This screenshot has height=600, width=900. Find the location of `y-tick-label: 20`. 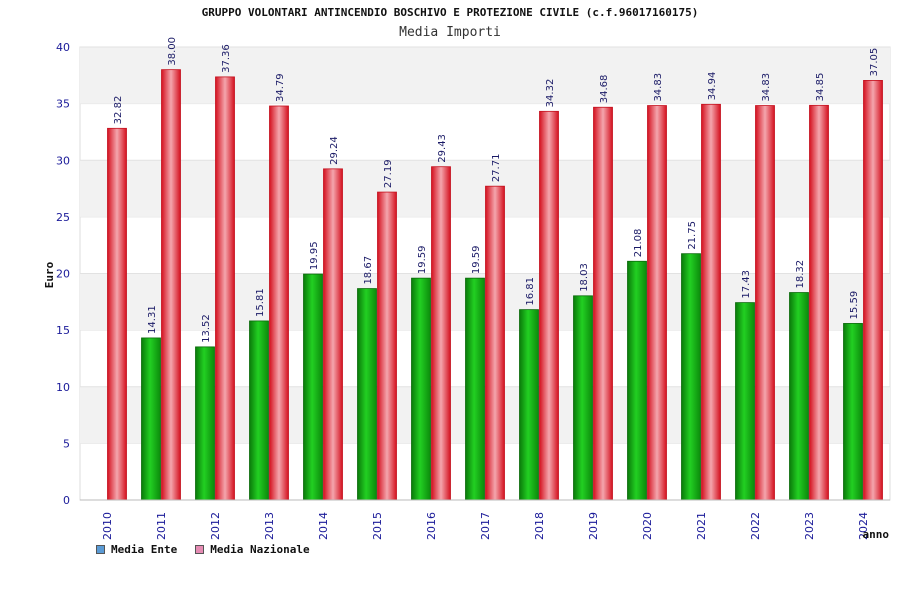

y-tick-label: 20 is located at coordinates (63, 274).